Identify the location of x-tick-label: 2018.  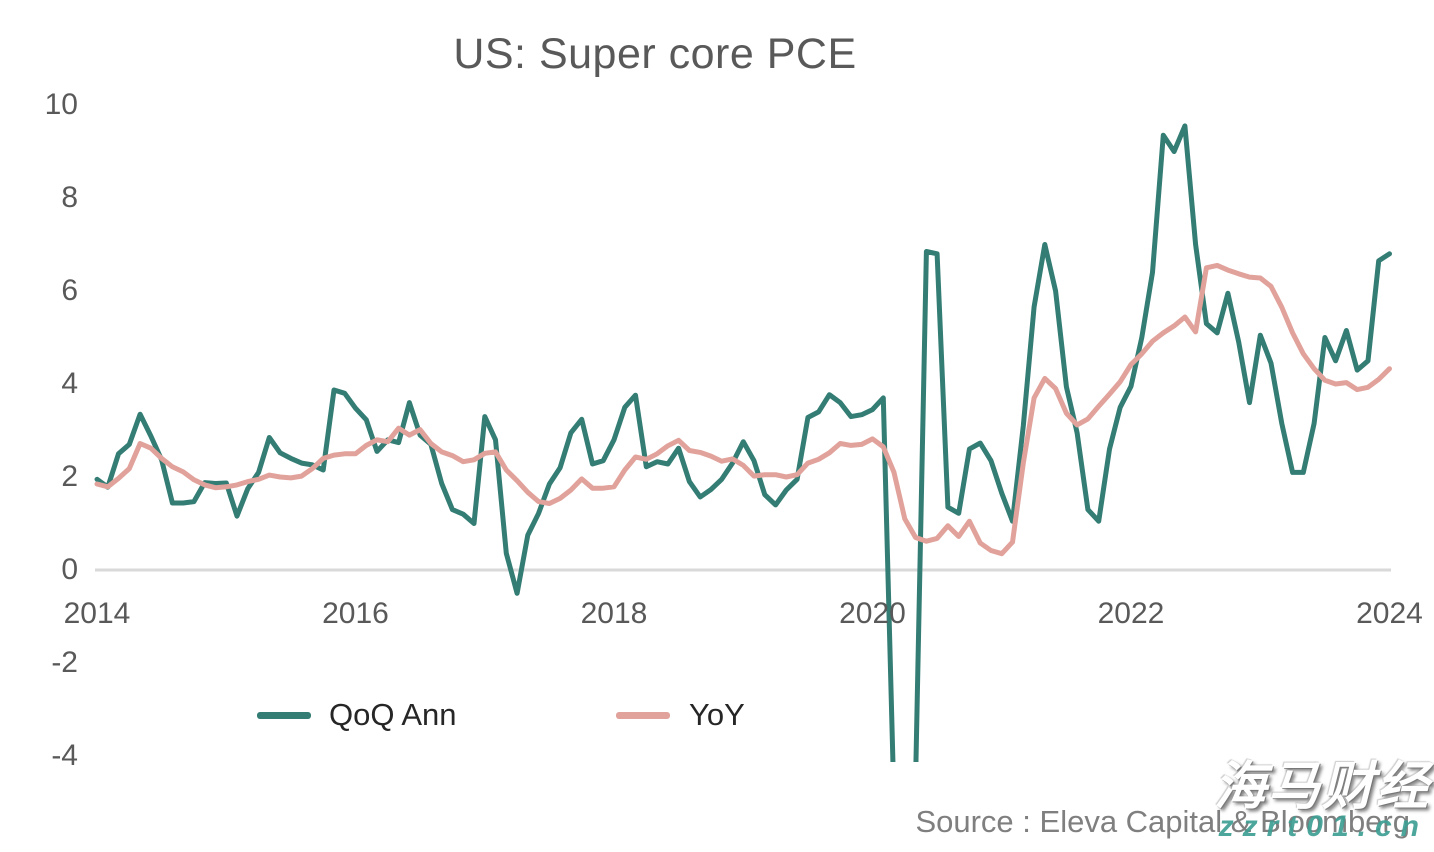
(614, 613).